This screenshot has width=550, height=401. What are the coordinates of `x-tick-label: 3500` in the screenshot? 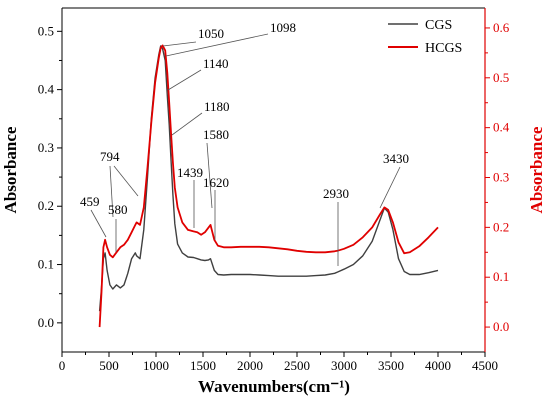 It's located at (391, 365).